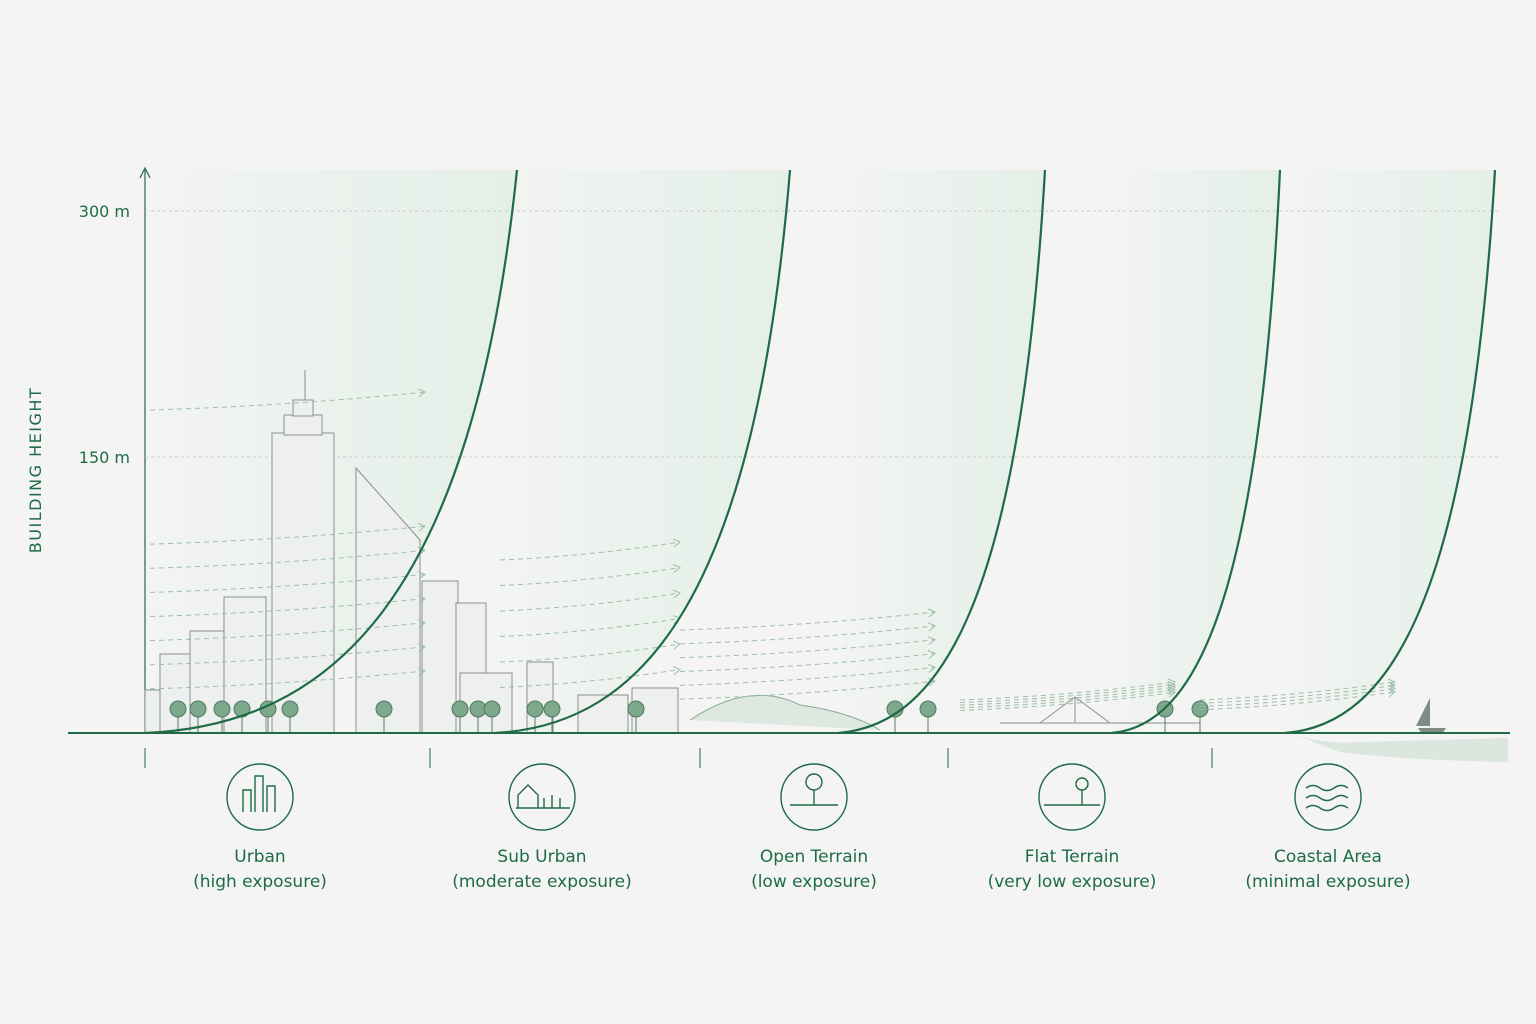  What do you see at coordinates (145, 172) in the screenshot?
I see `axis-arrow` at bounding box center [145, 172].